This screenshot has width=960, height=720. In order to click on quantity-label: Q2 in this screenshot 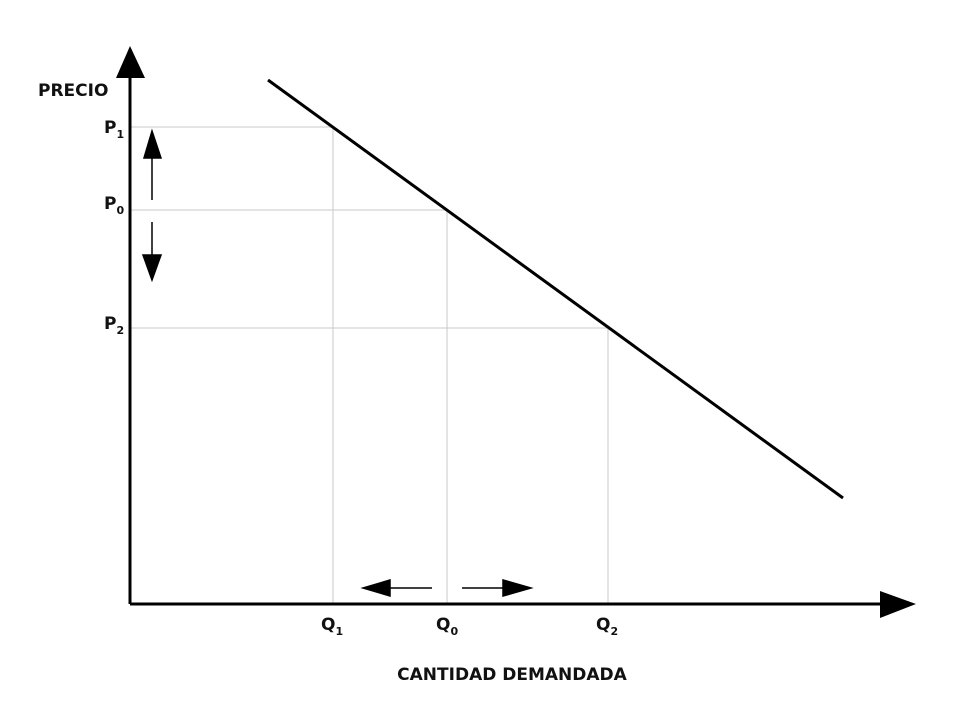, I will do `click(607, 626)`.